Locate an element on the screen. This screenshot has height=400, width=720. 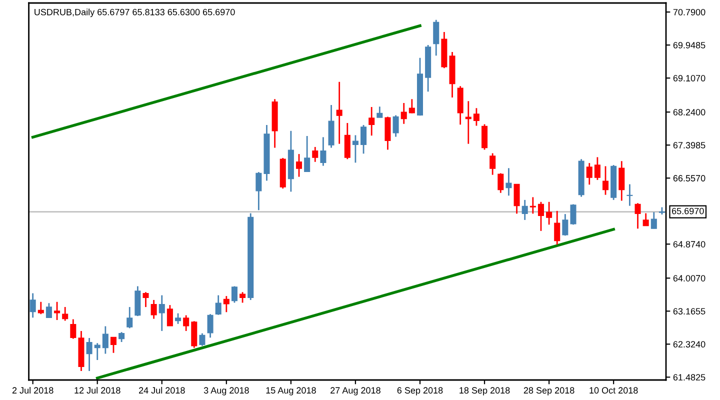
ref-line-label: 65.6970 is located at coordinates (688, 211).